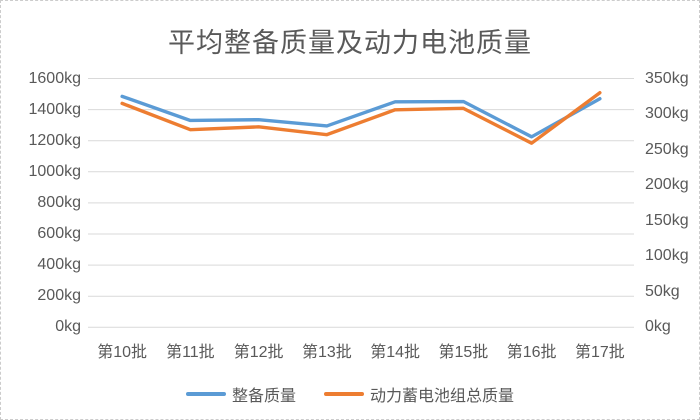 The image size is (700, 420). I want to click on left-axis-tick-label: 1000kg, so click(55, 171).